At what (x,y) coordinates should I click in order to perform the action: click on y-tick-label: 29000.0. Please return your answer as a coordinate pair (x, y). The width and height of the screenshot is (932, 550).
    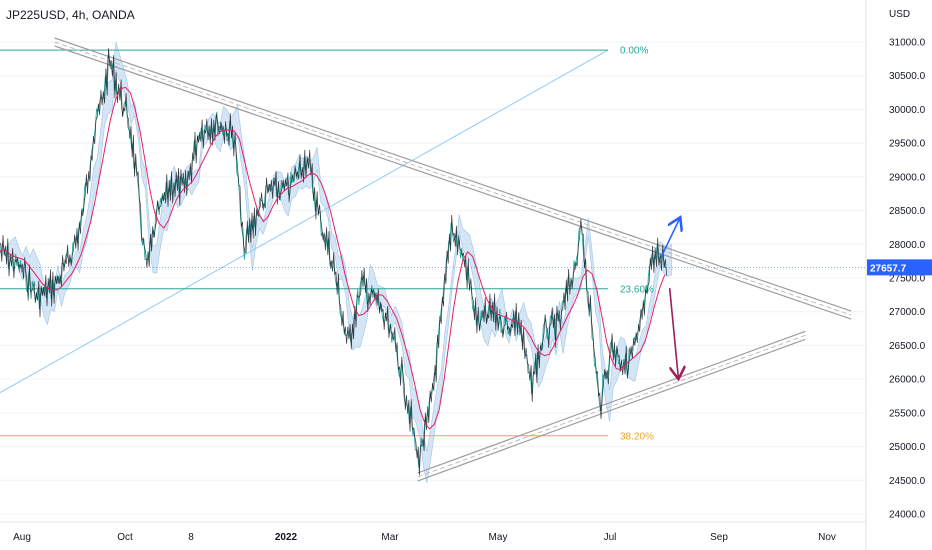
    Looking at the image, I should click on (907, 177).